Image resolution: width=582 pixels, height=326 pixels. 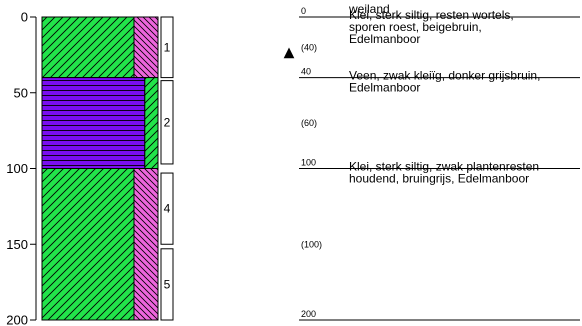 What do you see at coordinates (311, 244) in the screenshot?
I see `midpoint-depth-label: (100)` at bounding box center [311, 244].